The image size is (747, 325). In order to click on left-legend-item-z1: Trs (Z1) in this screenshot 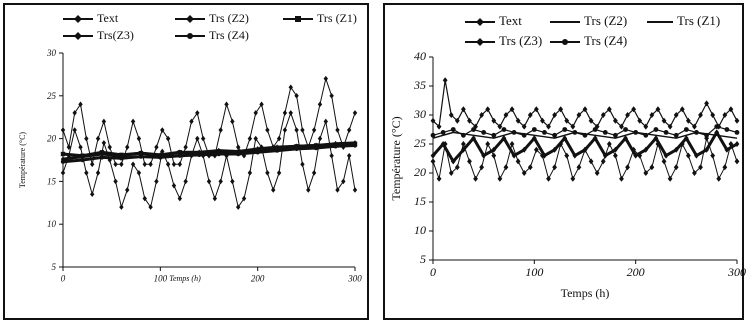, I will do `click(320, 18)`.